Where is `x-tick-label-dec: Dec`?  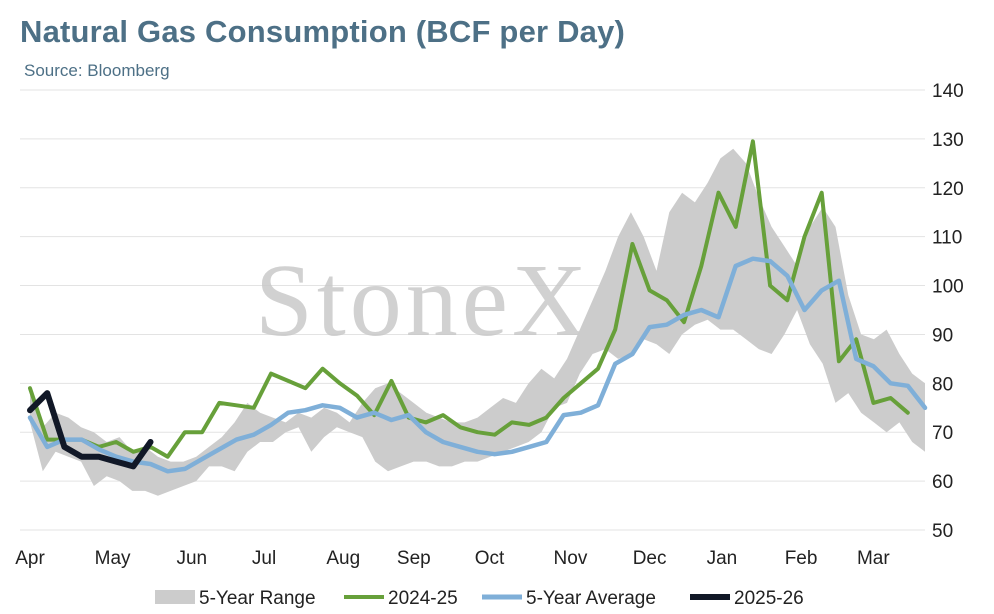
x-tick-label-dec: Dec is located at coordinates (650, 558).